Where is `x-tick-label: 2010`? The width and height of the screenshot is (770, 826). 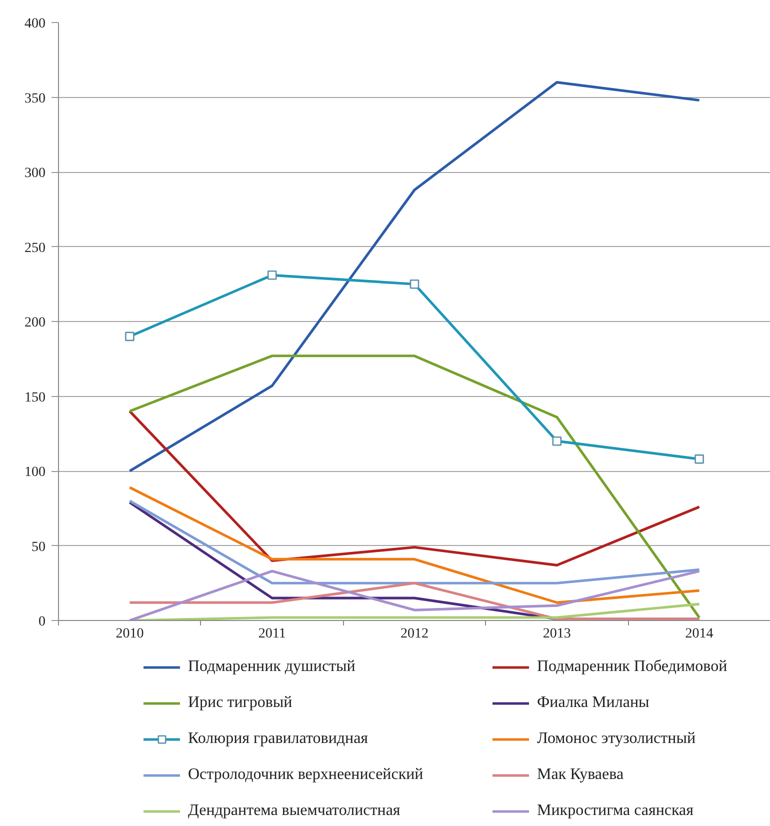 x-tick-label: 2010 is located at coordinates (130, 634).